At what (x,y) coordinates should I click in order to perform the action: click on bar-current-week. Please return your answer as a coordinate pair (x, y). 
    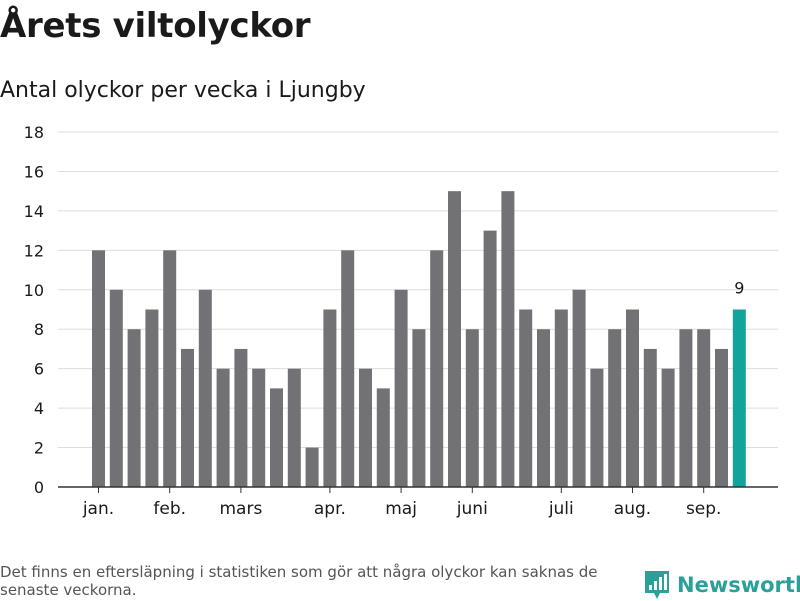
    Looking at the image, I should click on (739, 398).